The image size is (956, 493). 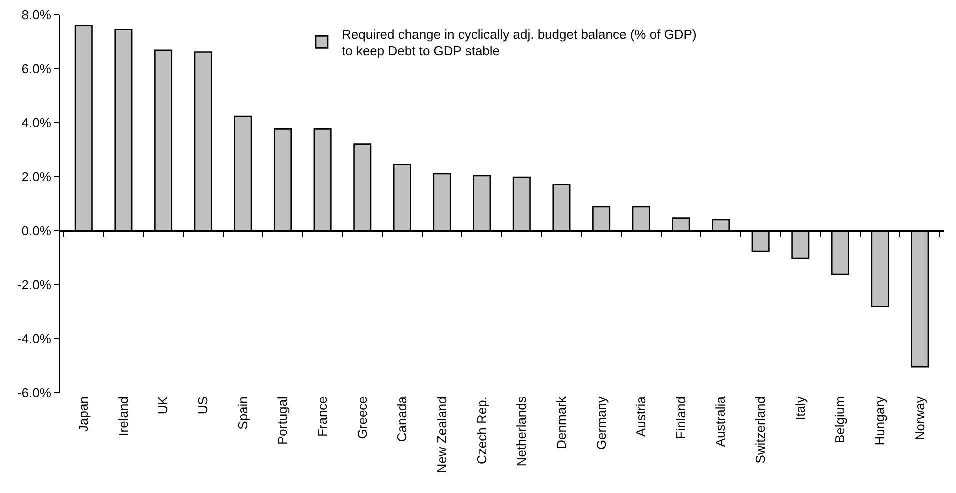 What do you see at coordinates (123, 416) in the screenshot?
I see `x-tick-label: Ireland` at bounding box center [123, 416].